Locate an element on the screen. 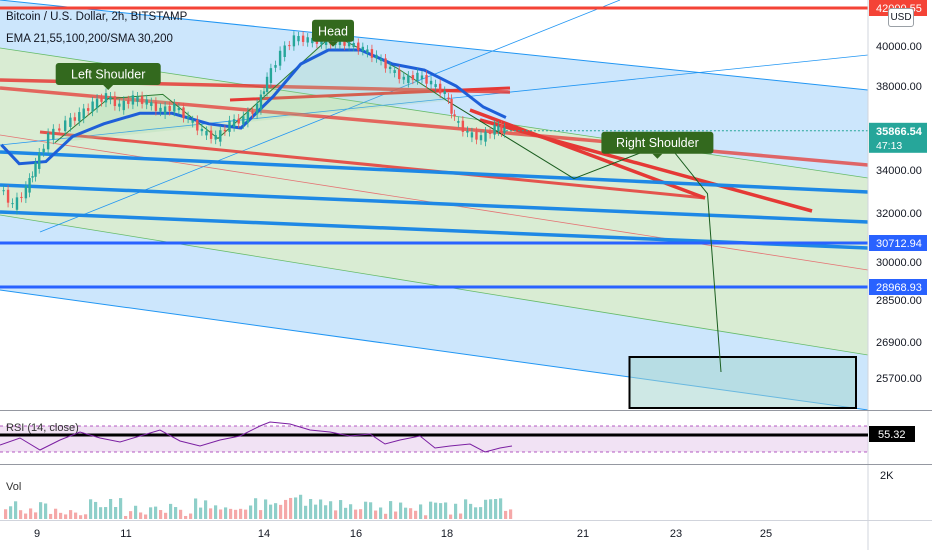 Image resolution: width=932 pixels, height=550 pixels. pattern-label-2: Right Shoulder is located at coordinates (657, 145).